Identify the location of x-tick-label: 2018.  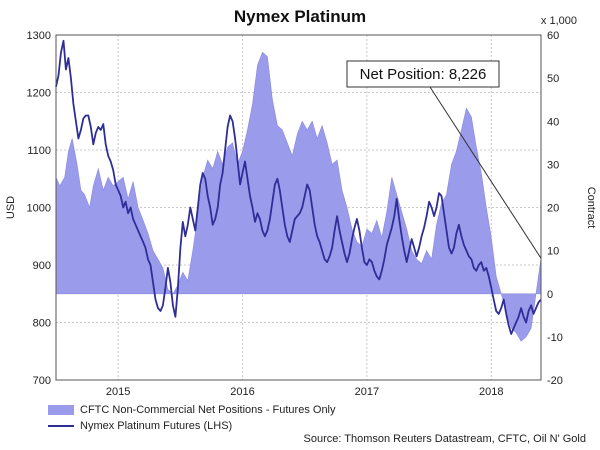
(491, 392).